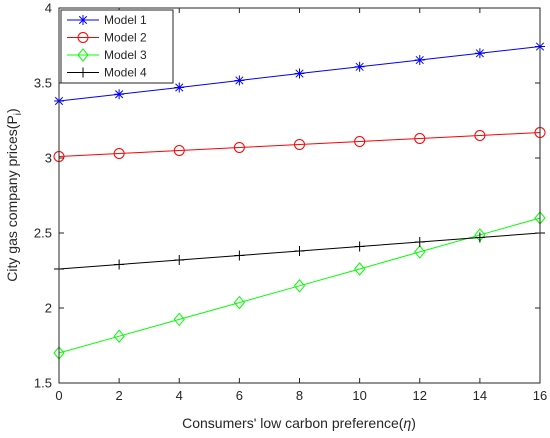 Image resolution: width=550 pixels, height=438 pixels. Describe the element at coordinates (83, 37) in the screenshot. I see `legend-model-2-point` at that location.